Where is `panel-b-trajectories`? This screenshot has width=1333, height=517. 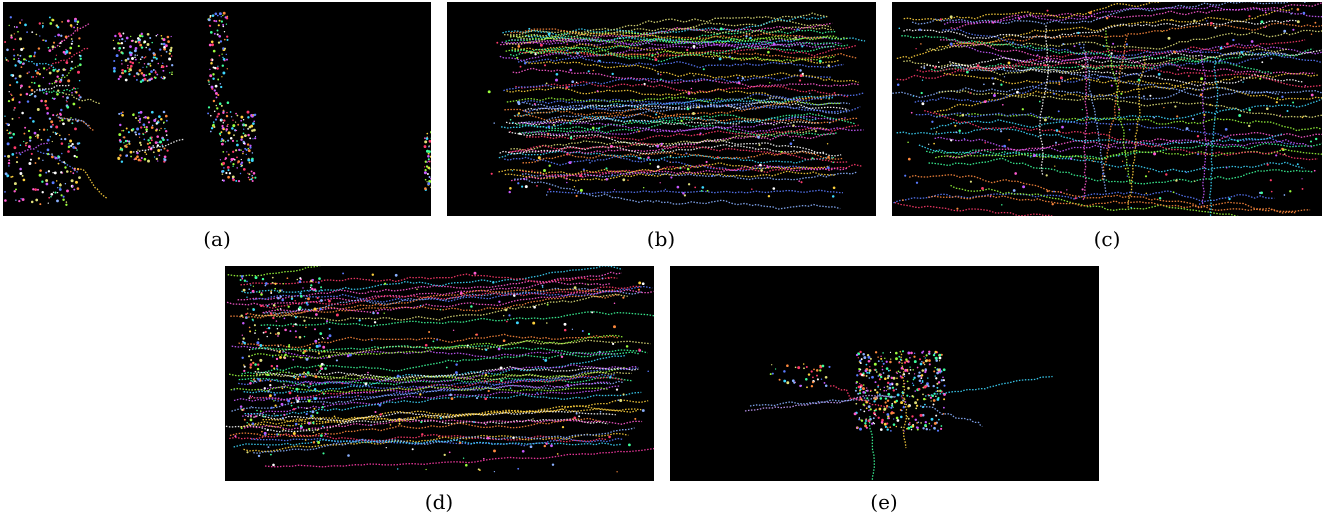
panel-b-trajectories is located at coordinates (676, 111).